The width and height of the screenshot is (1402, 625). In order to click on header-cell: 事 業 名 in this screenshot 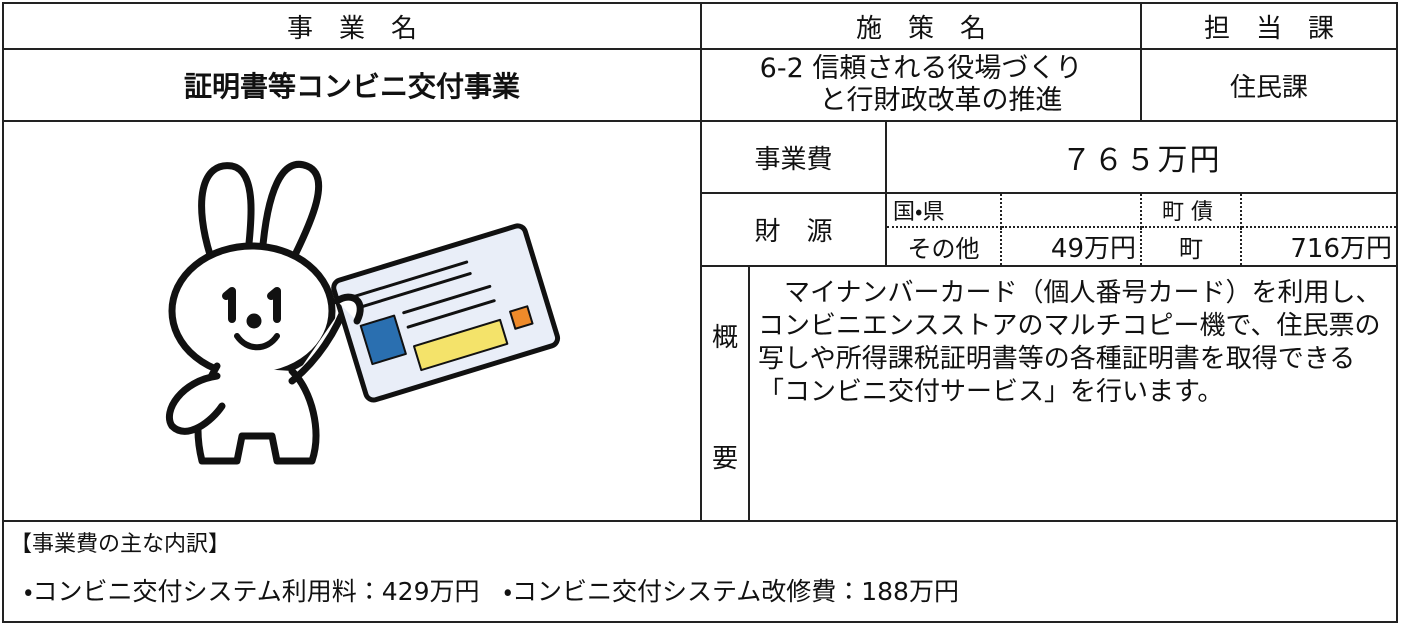, I will do `click(352, 26)`.